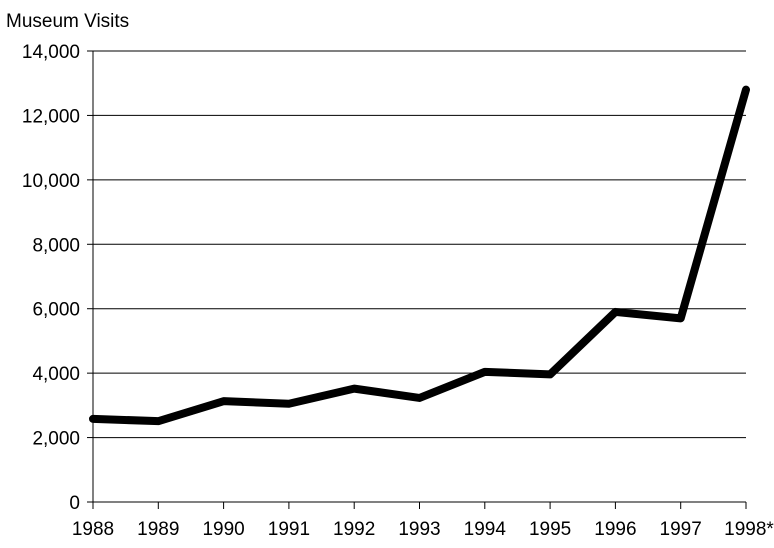 The width and height of the screenshot is (774, 548). I want to click on x-tick-label: 1988, so click(93, 529).